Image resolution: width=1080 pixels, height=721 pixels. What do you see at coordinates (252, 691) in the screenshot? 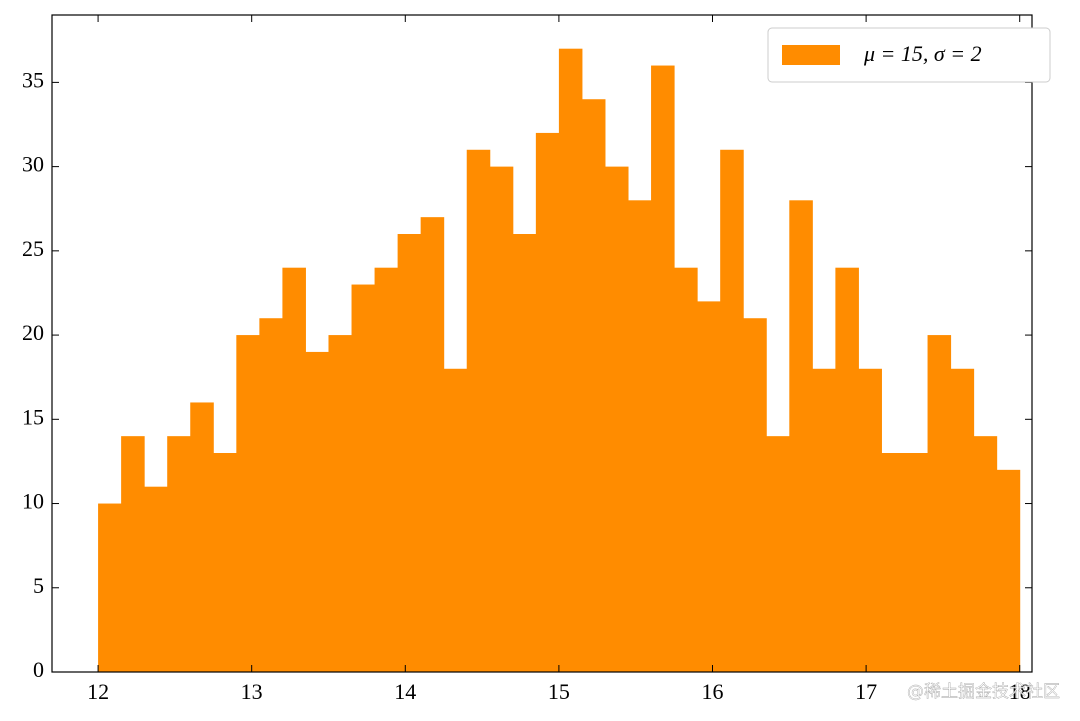
I see `x-tick-label: 13` at bounding box center [252, 691].